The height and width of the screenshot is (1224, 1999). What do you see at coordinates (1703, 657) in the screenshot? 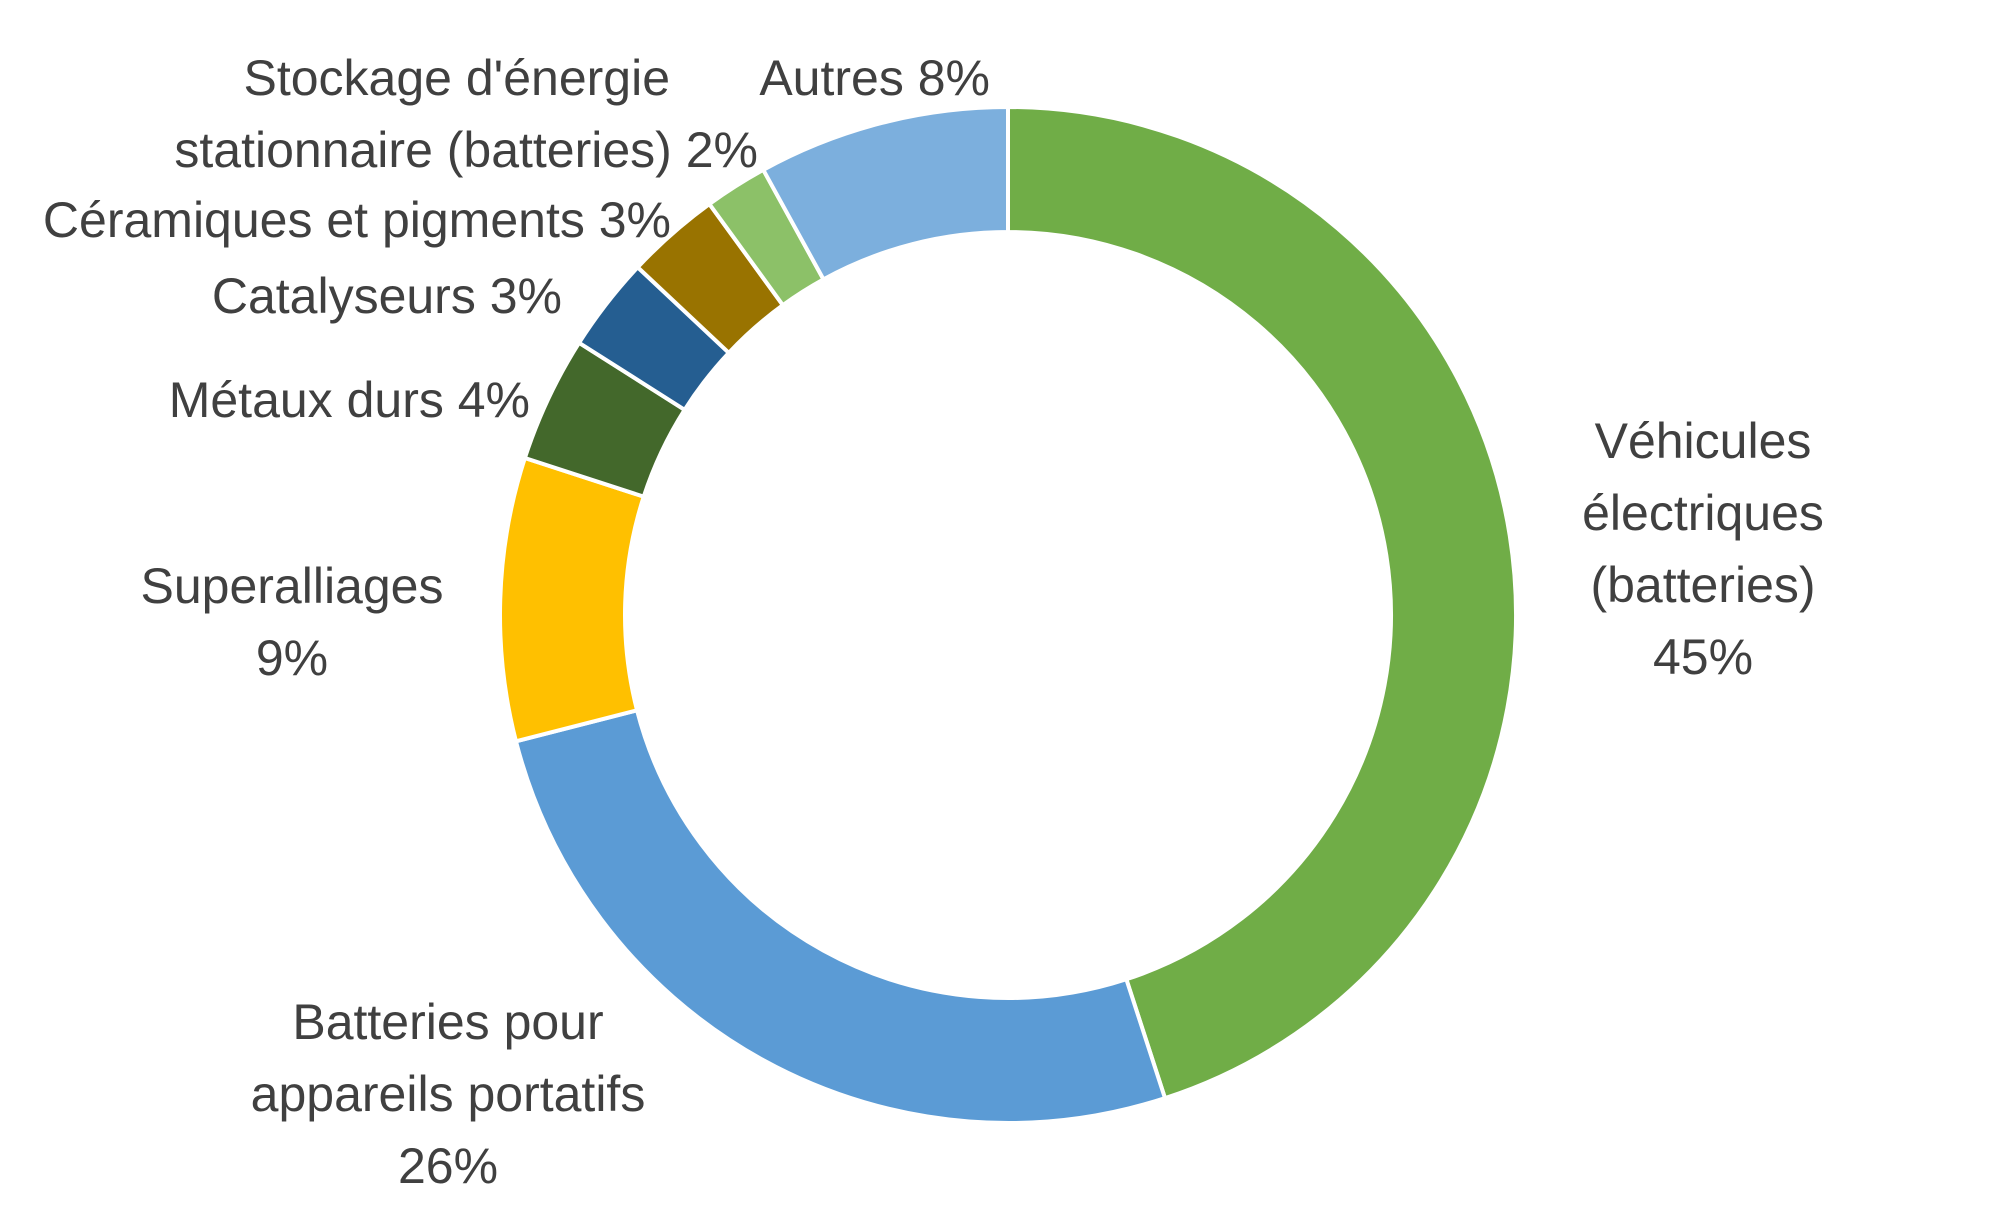
I see `label-line: 45%` at bounding box center [1703, 657].